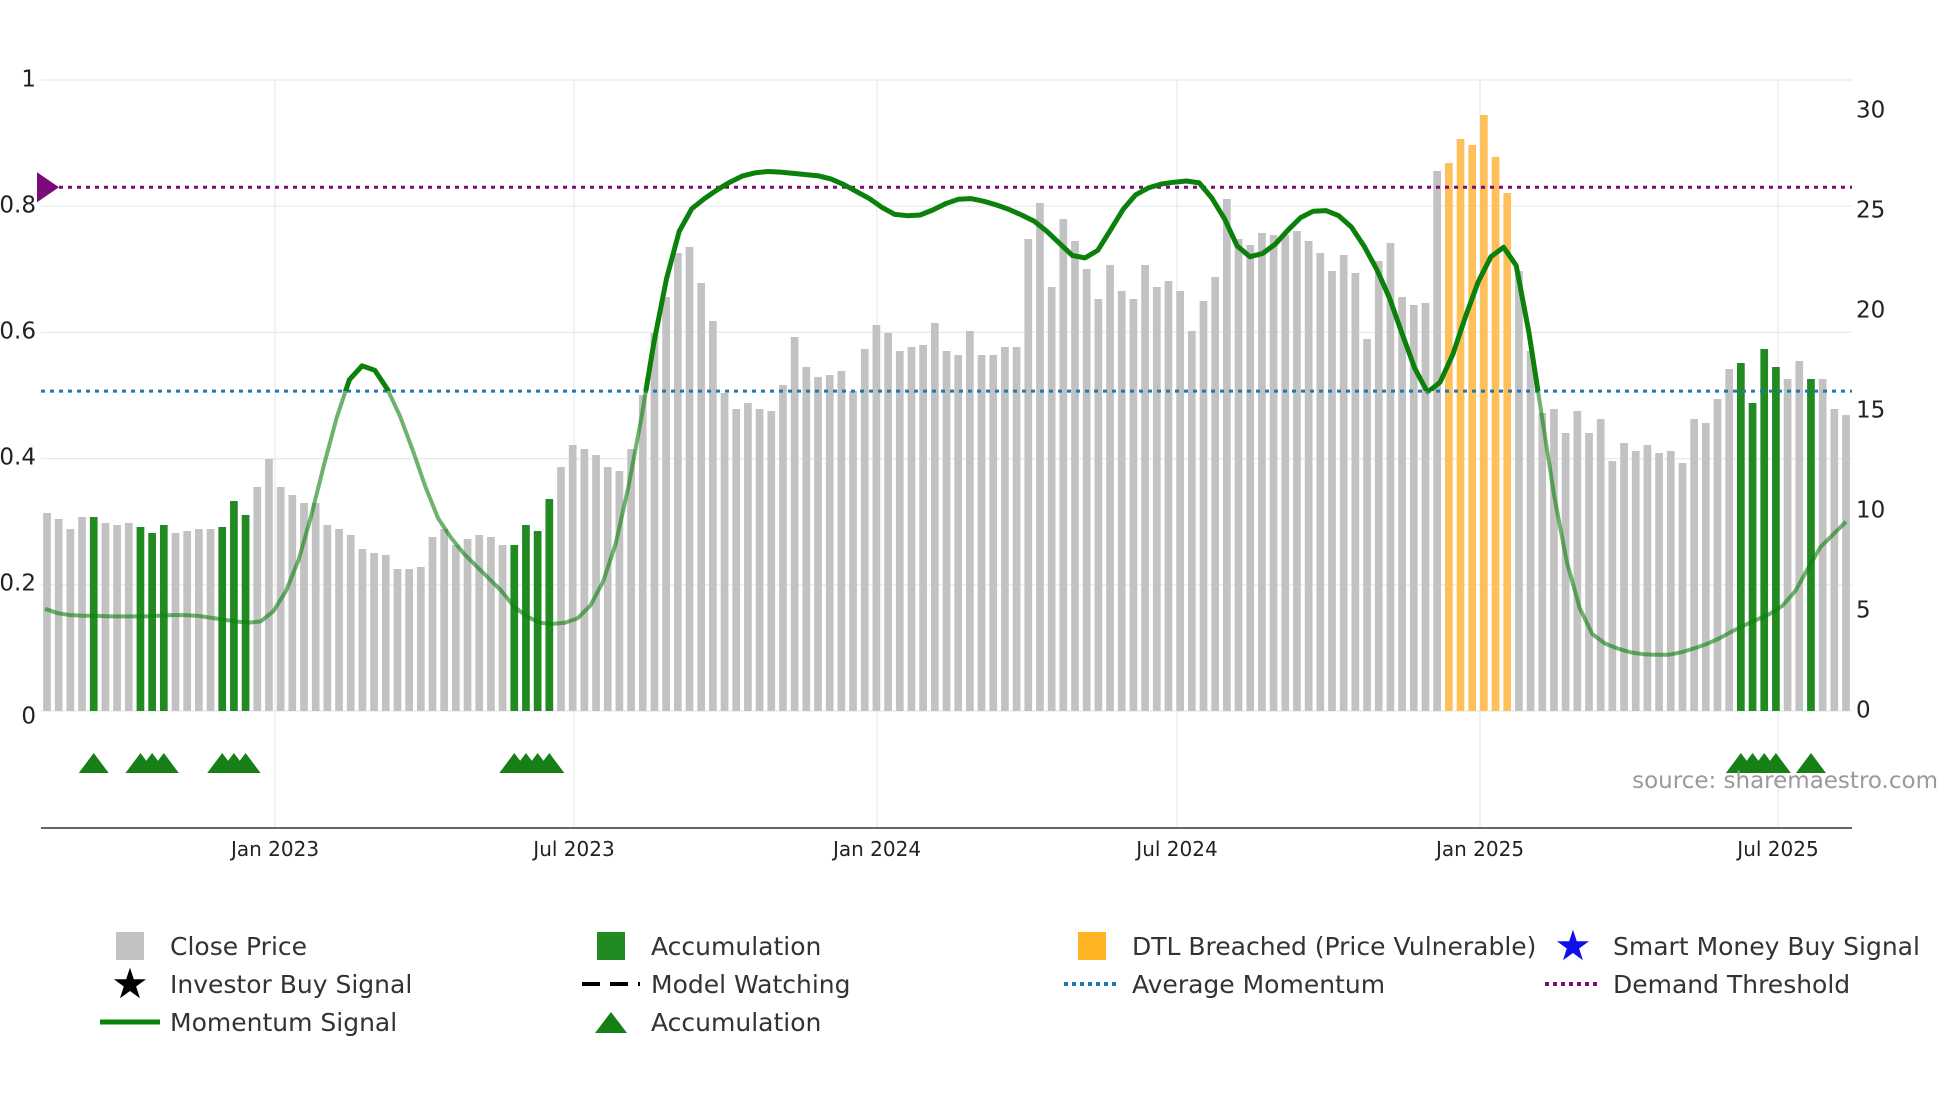  What do you see at coordinates (18, 458) in the screenshot?
I see `left-tick-0.4: 0.4` at bounding box center [18, 458].